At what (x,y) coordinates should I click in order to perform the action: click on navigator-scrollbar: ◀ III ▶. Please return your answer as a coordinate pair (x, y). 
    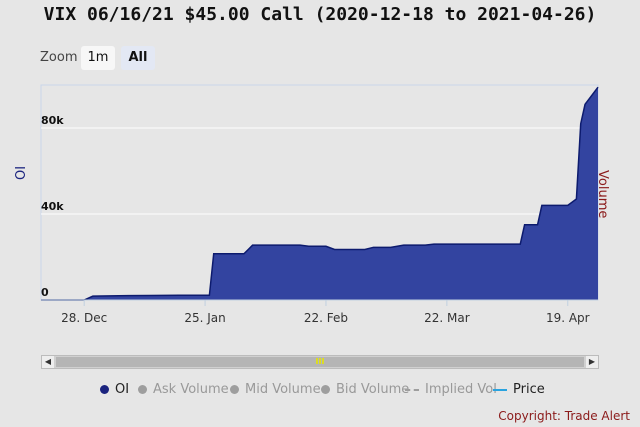
    Looking at the image, I should click on (320, 362).